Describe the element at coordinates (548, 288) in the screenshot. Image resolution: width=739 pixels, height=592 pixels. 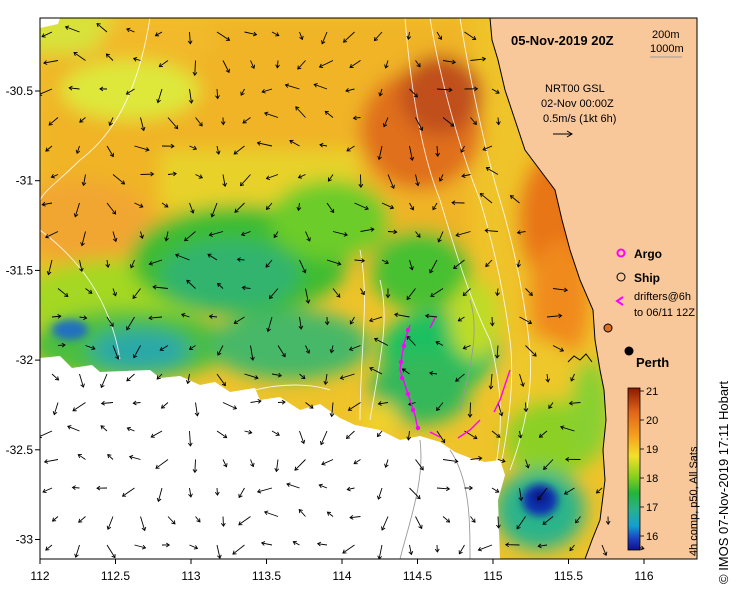
I see `coastline` at that location.